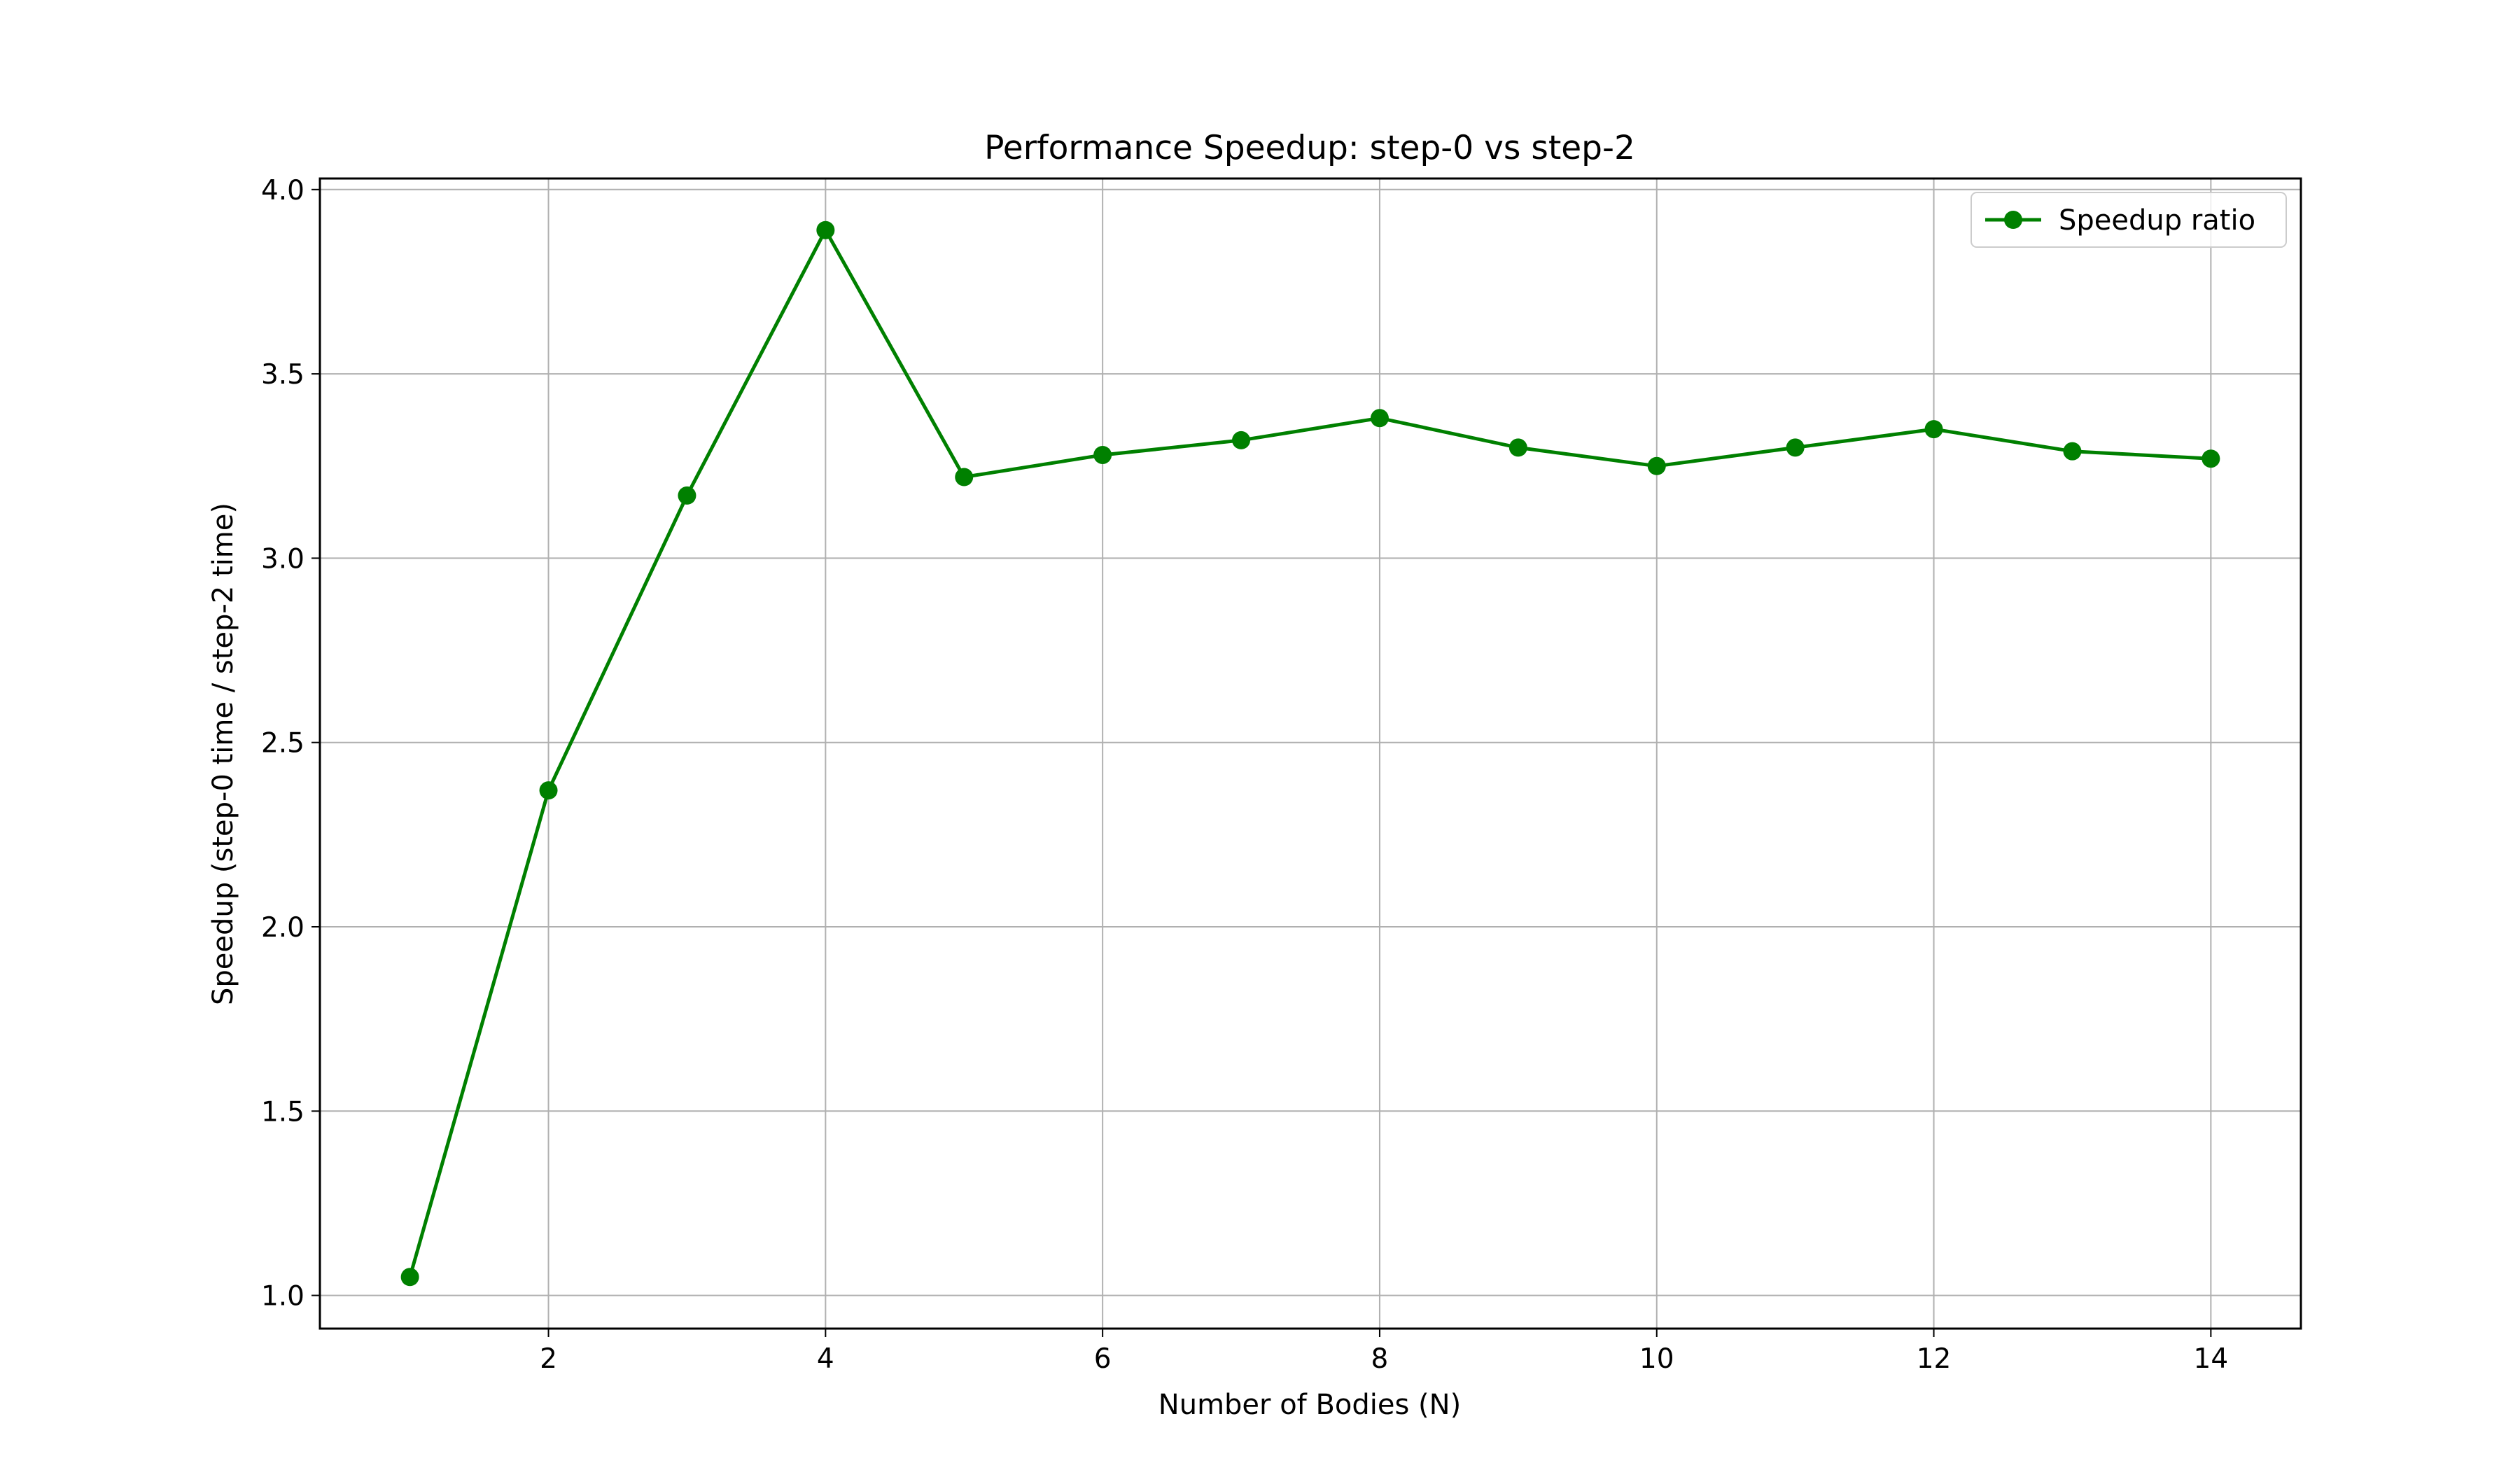 The image size is (2520, 1470). Describe the element at coordinates (2013, 220) in the screenshot. I see `legend-marker-swatch` at that location.